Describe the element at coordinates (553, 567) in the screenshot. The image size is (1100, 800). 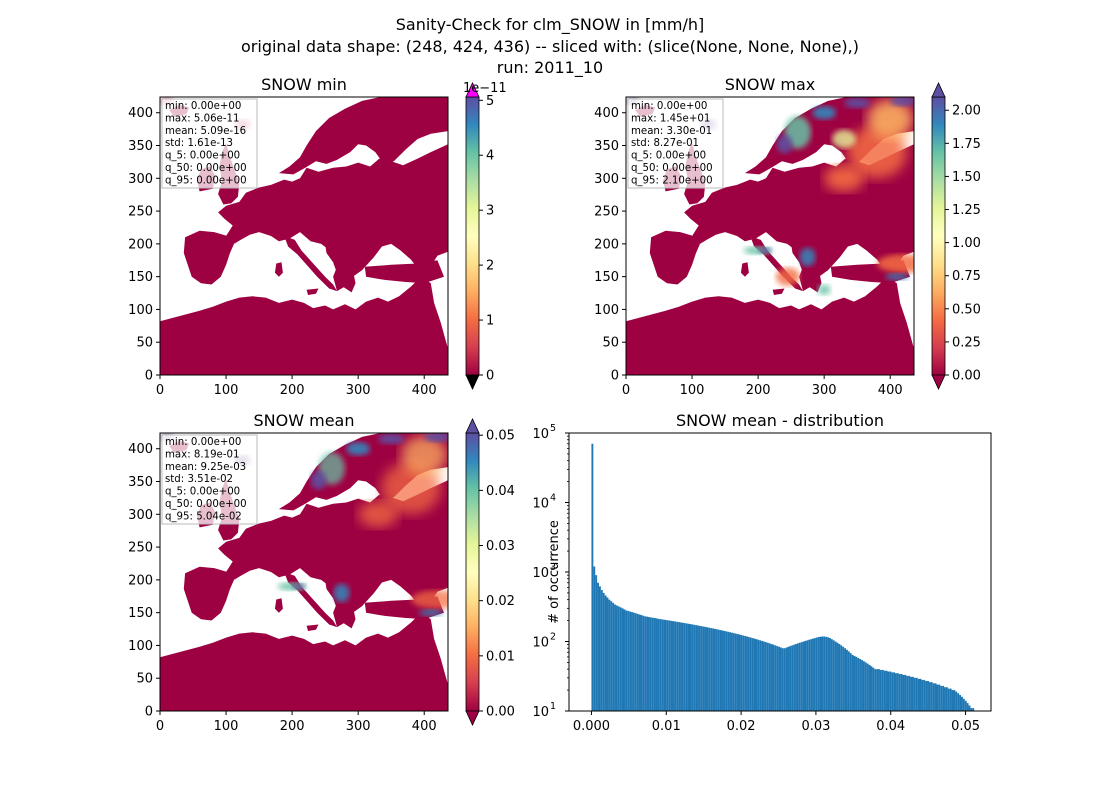
I see `y-tick-exponent: 3` at that location.